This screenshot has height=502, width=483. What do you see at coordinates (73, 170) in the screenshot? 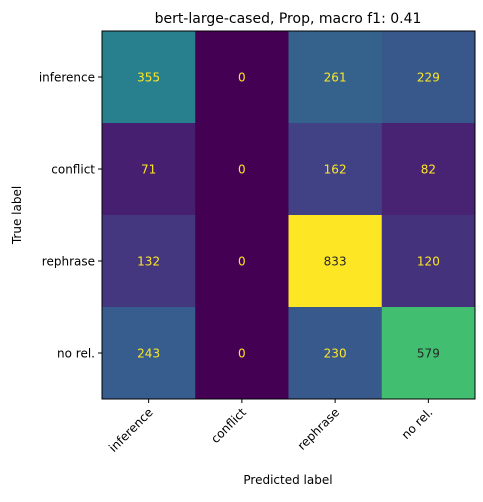
I see `y-tick-label: conflict` at bounding box center [73, 170].